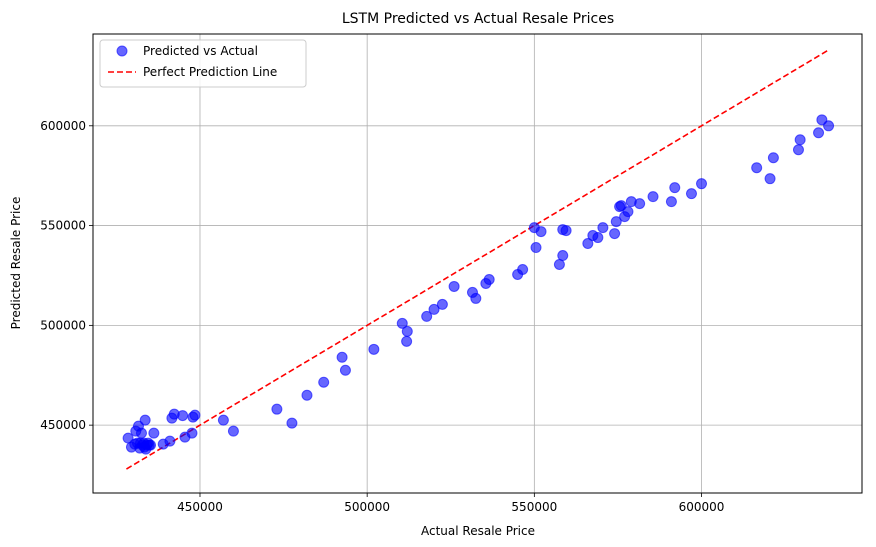 The image size is (876, 547). I want to click on y-tick-label: 500000, so click(63, 325).